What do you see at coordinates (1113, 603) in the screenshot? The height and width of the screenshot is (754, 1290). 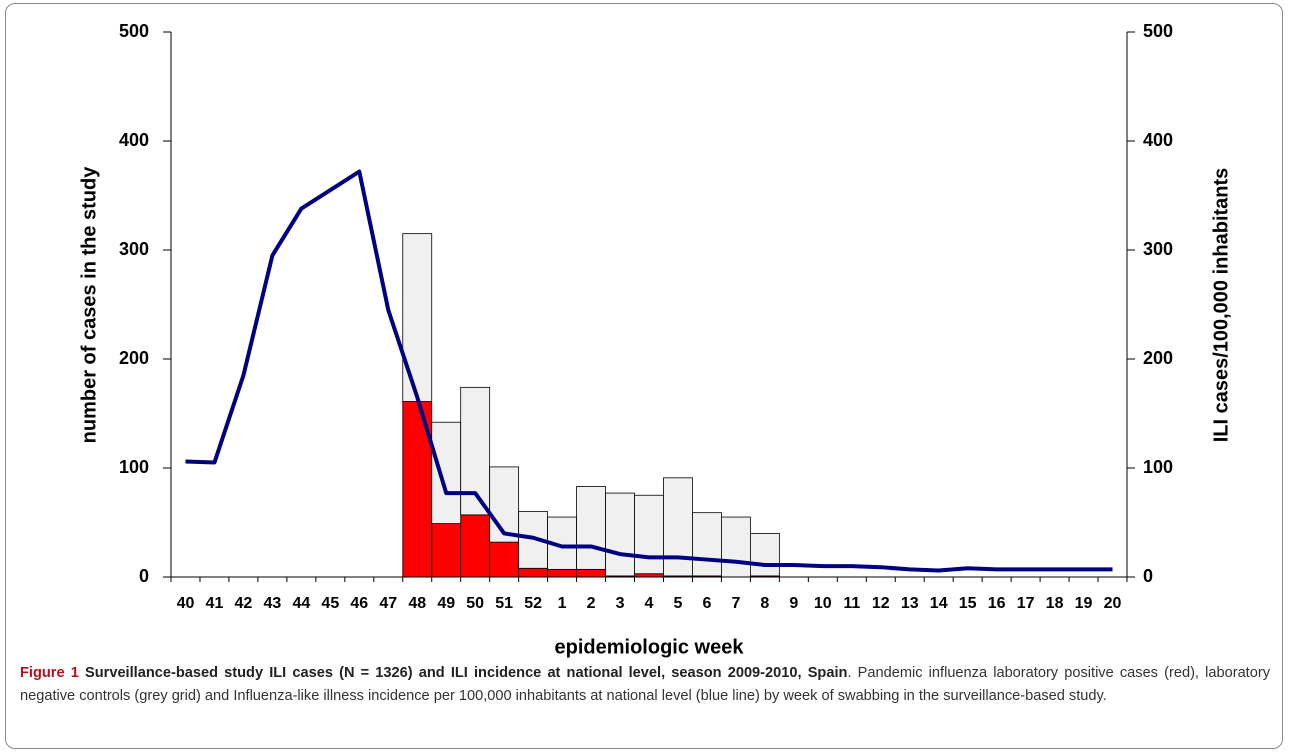 I see `x-tick-label: 20` at bounding box center [1113, 603].